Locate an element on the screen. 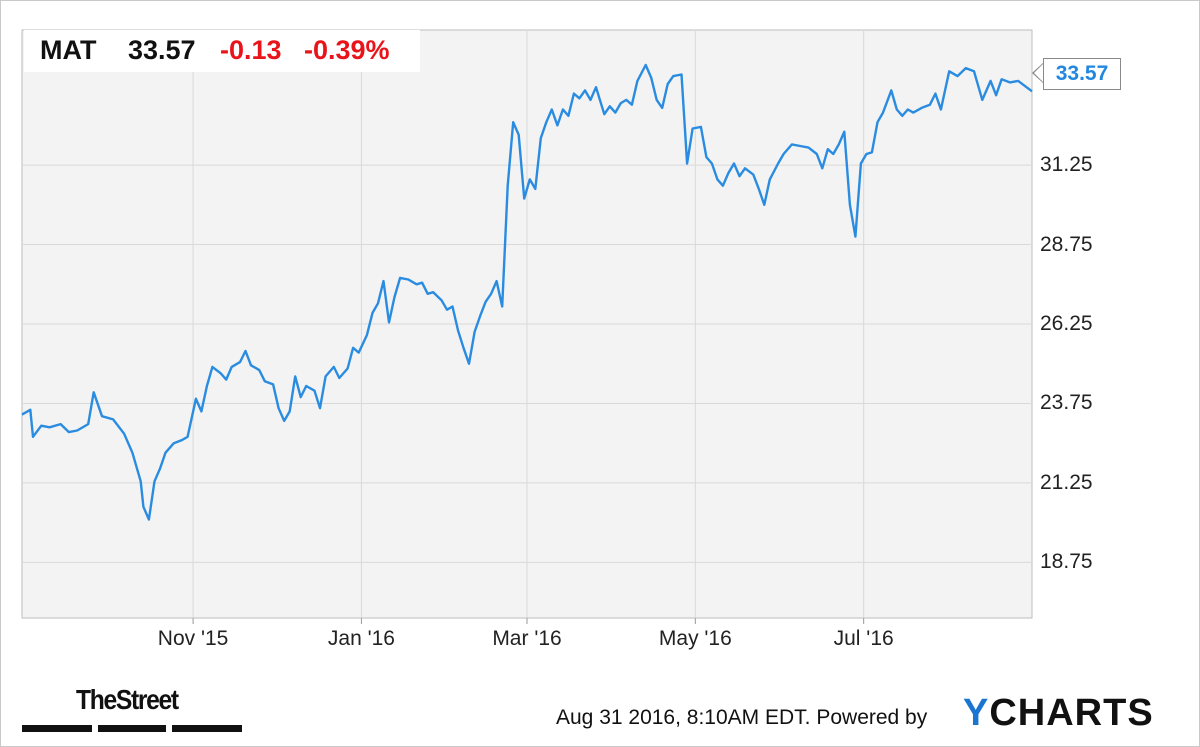 The height and width of the screenshot is (747, 1200). powered-by-text: Powered by is located at coordinates (872, 717).